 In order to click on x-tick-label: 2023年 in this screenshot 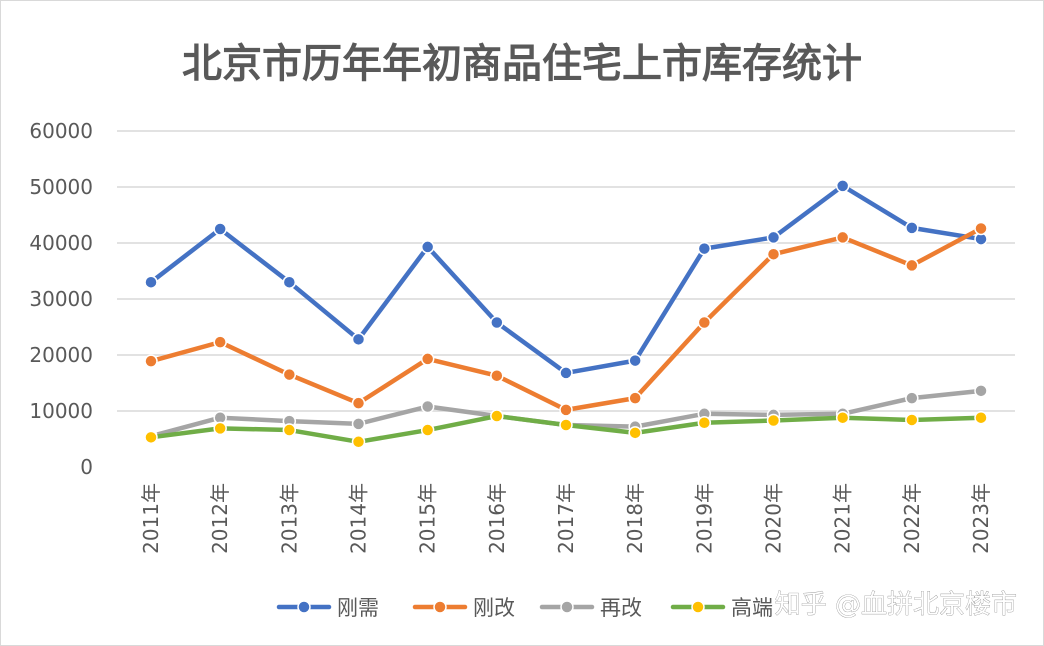, I will do `click(981, 518)`.